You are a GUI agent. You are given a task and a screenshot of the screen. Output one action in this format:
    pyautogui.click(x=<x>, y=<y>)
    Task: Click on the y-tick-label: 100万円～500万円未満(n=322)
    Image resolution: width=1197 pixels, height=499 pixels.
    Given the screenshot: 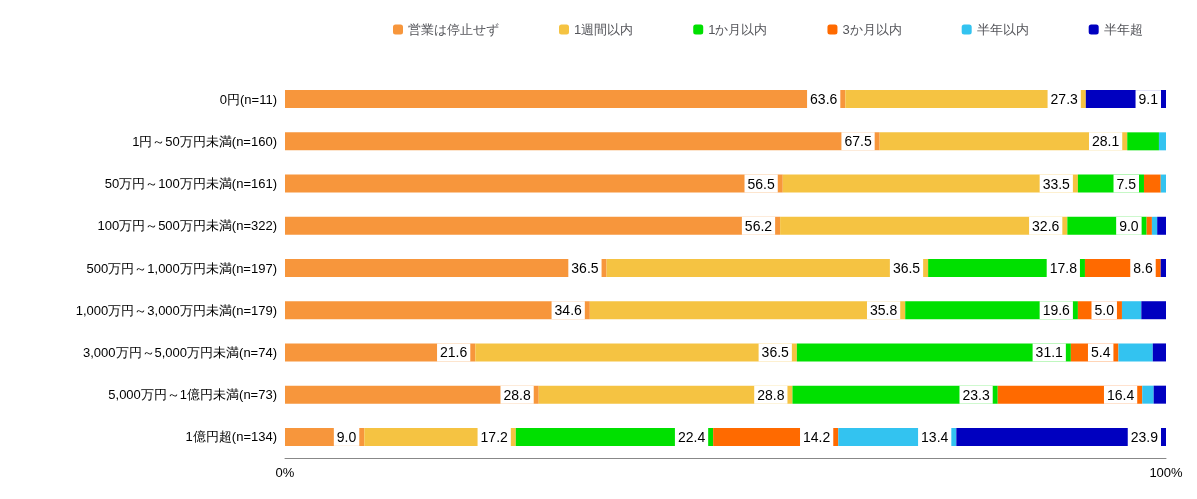 What is the action you would take?
    pyautogui.click(x=187, y=226)
    